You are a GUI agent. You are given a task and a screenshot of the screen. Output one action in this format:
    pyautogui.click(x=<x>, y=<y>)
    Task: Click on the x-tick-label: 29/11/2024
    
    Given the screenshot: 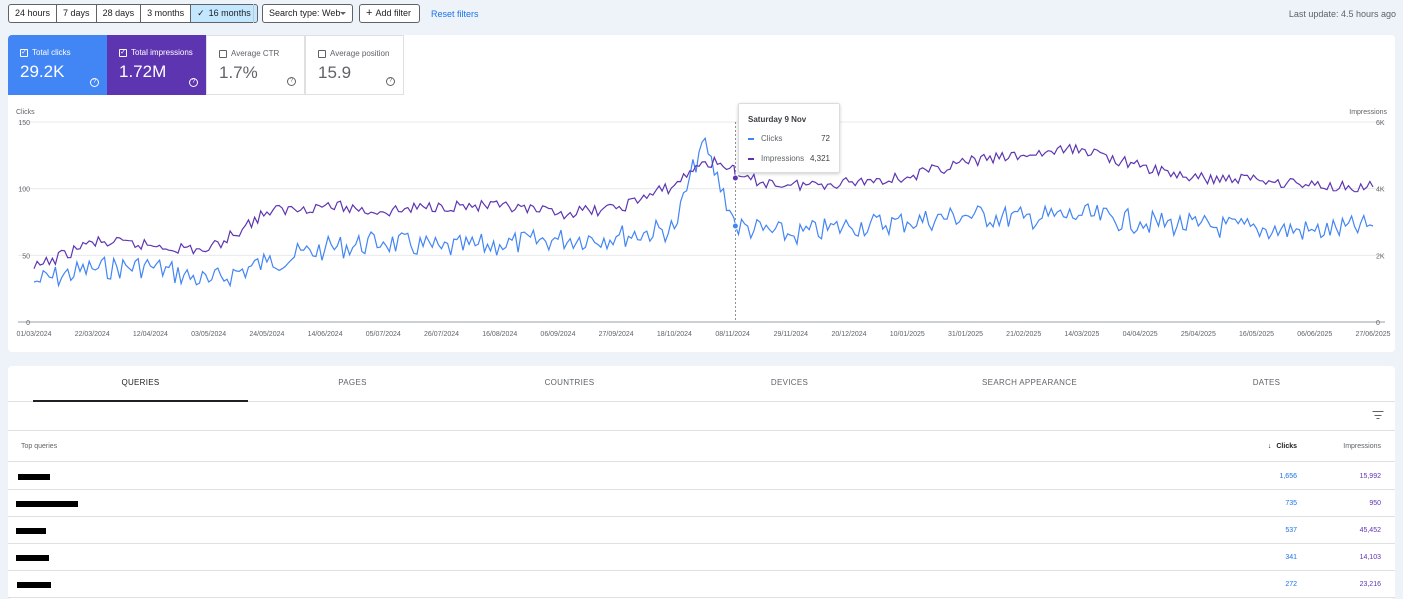 What is the action you would take?
    pyautogui.click(x=791, y=334)
    